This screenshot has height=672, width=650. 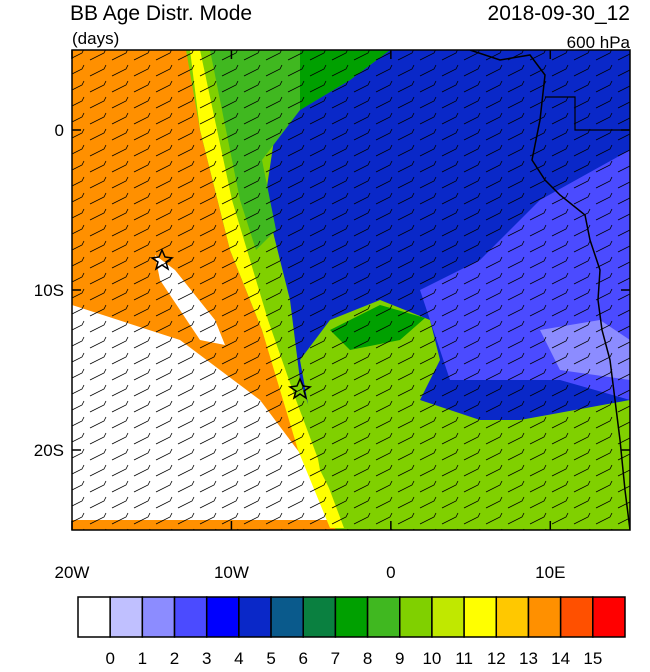 What do you see at coordinates (95, 38) in the screenshot?
I see `subtitle: (days)` at bounding box center [95, 38].